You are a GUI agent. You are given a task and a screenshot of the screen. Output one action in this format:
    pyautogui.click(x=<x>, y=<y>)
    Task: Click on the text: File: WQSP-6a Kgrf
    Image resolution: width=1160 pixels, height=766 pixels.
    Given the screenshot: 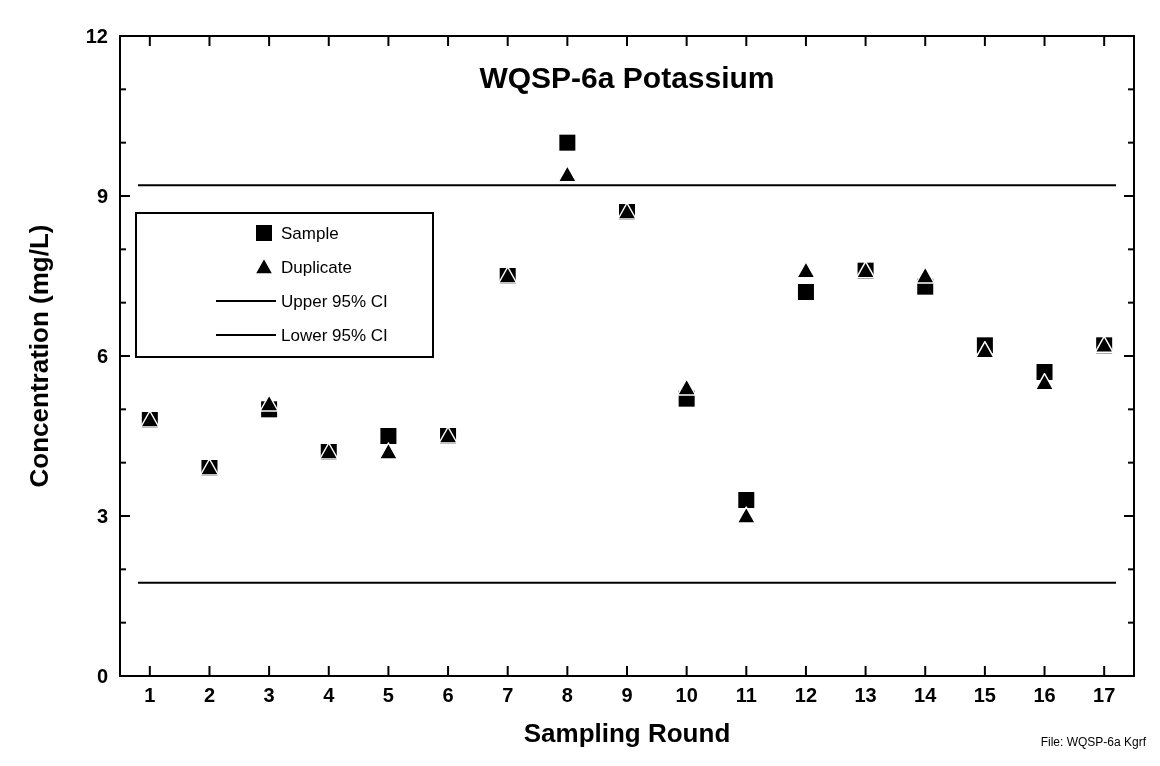 What is the action you would take?
    pyautogui.click(x=1093, y=742)
    